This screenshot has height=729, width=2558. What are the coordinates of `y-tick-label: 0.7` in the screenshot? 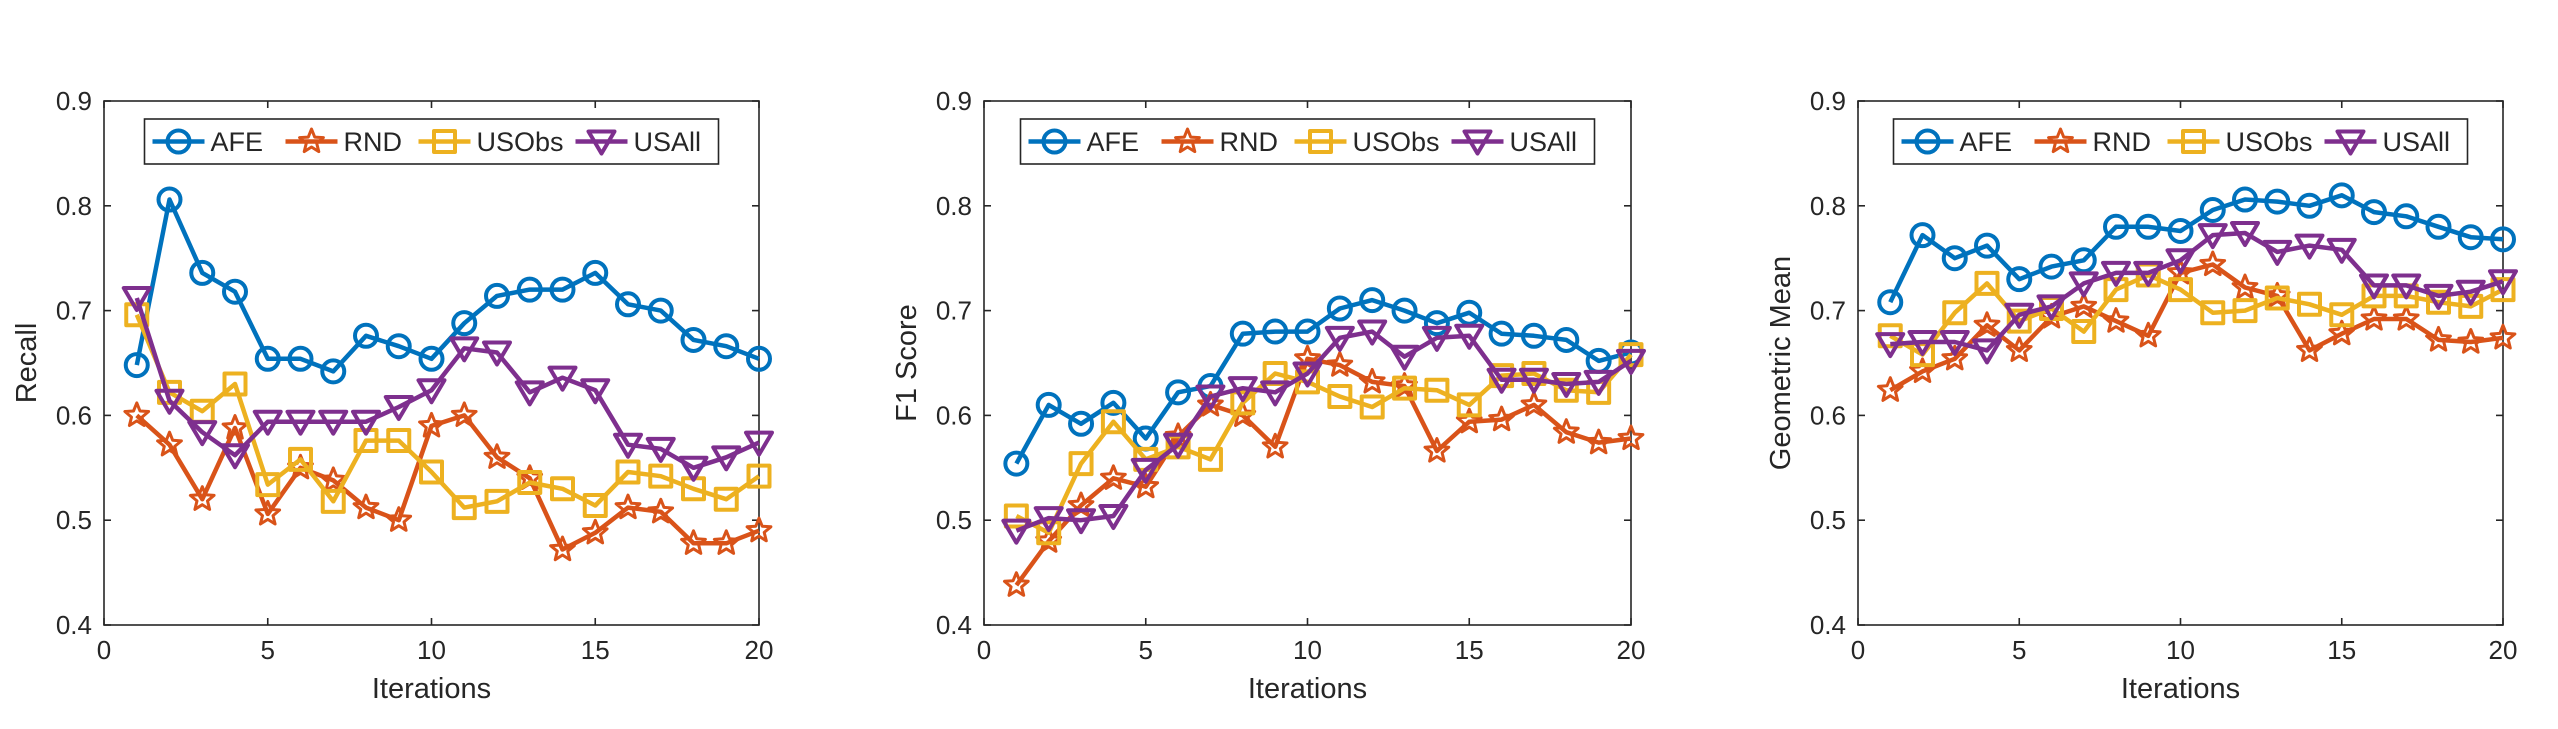 It's located at (1828, 311).